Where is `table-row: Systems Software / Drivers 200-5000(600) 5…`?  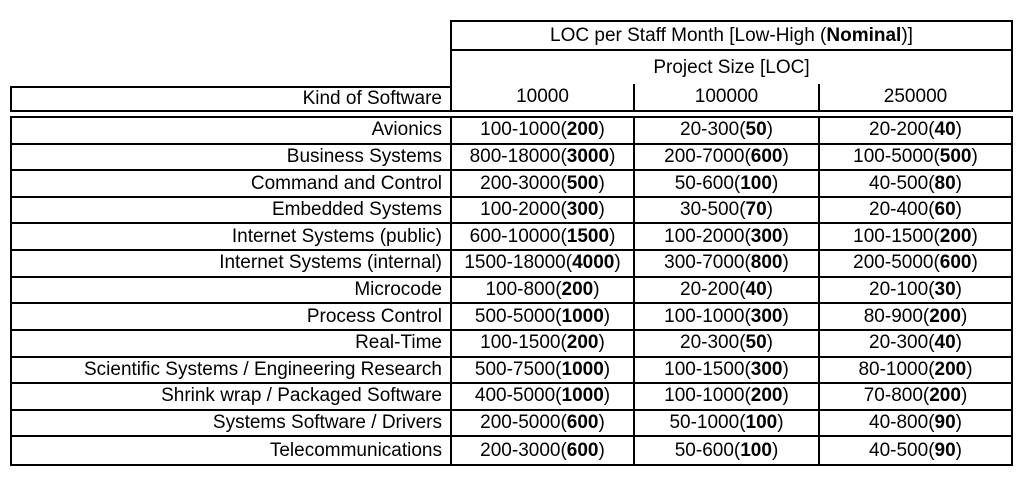
table-row: Systems Software / Drivers 200-5000(600) 5… is located at coordinates (511, 424).